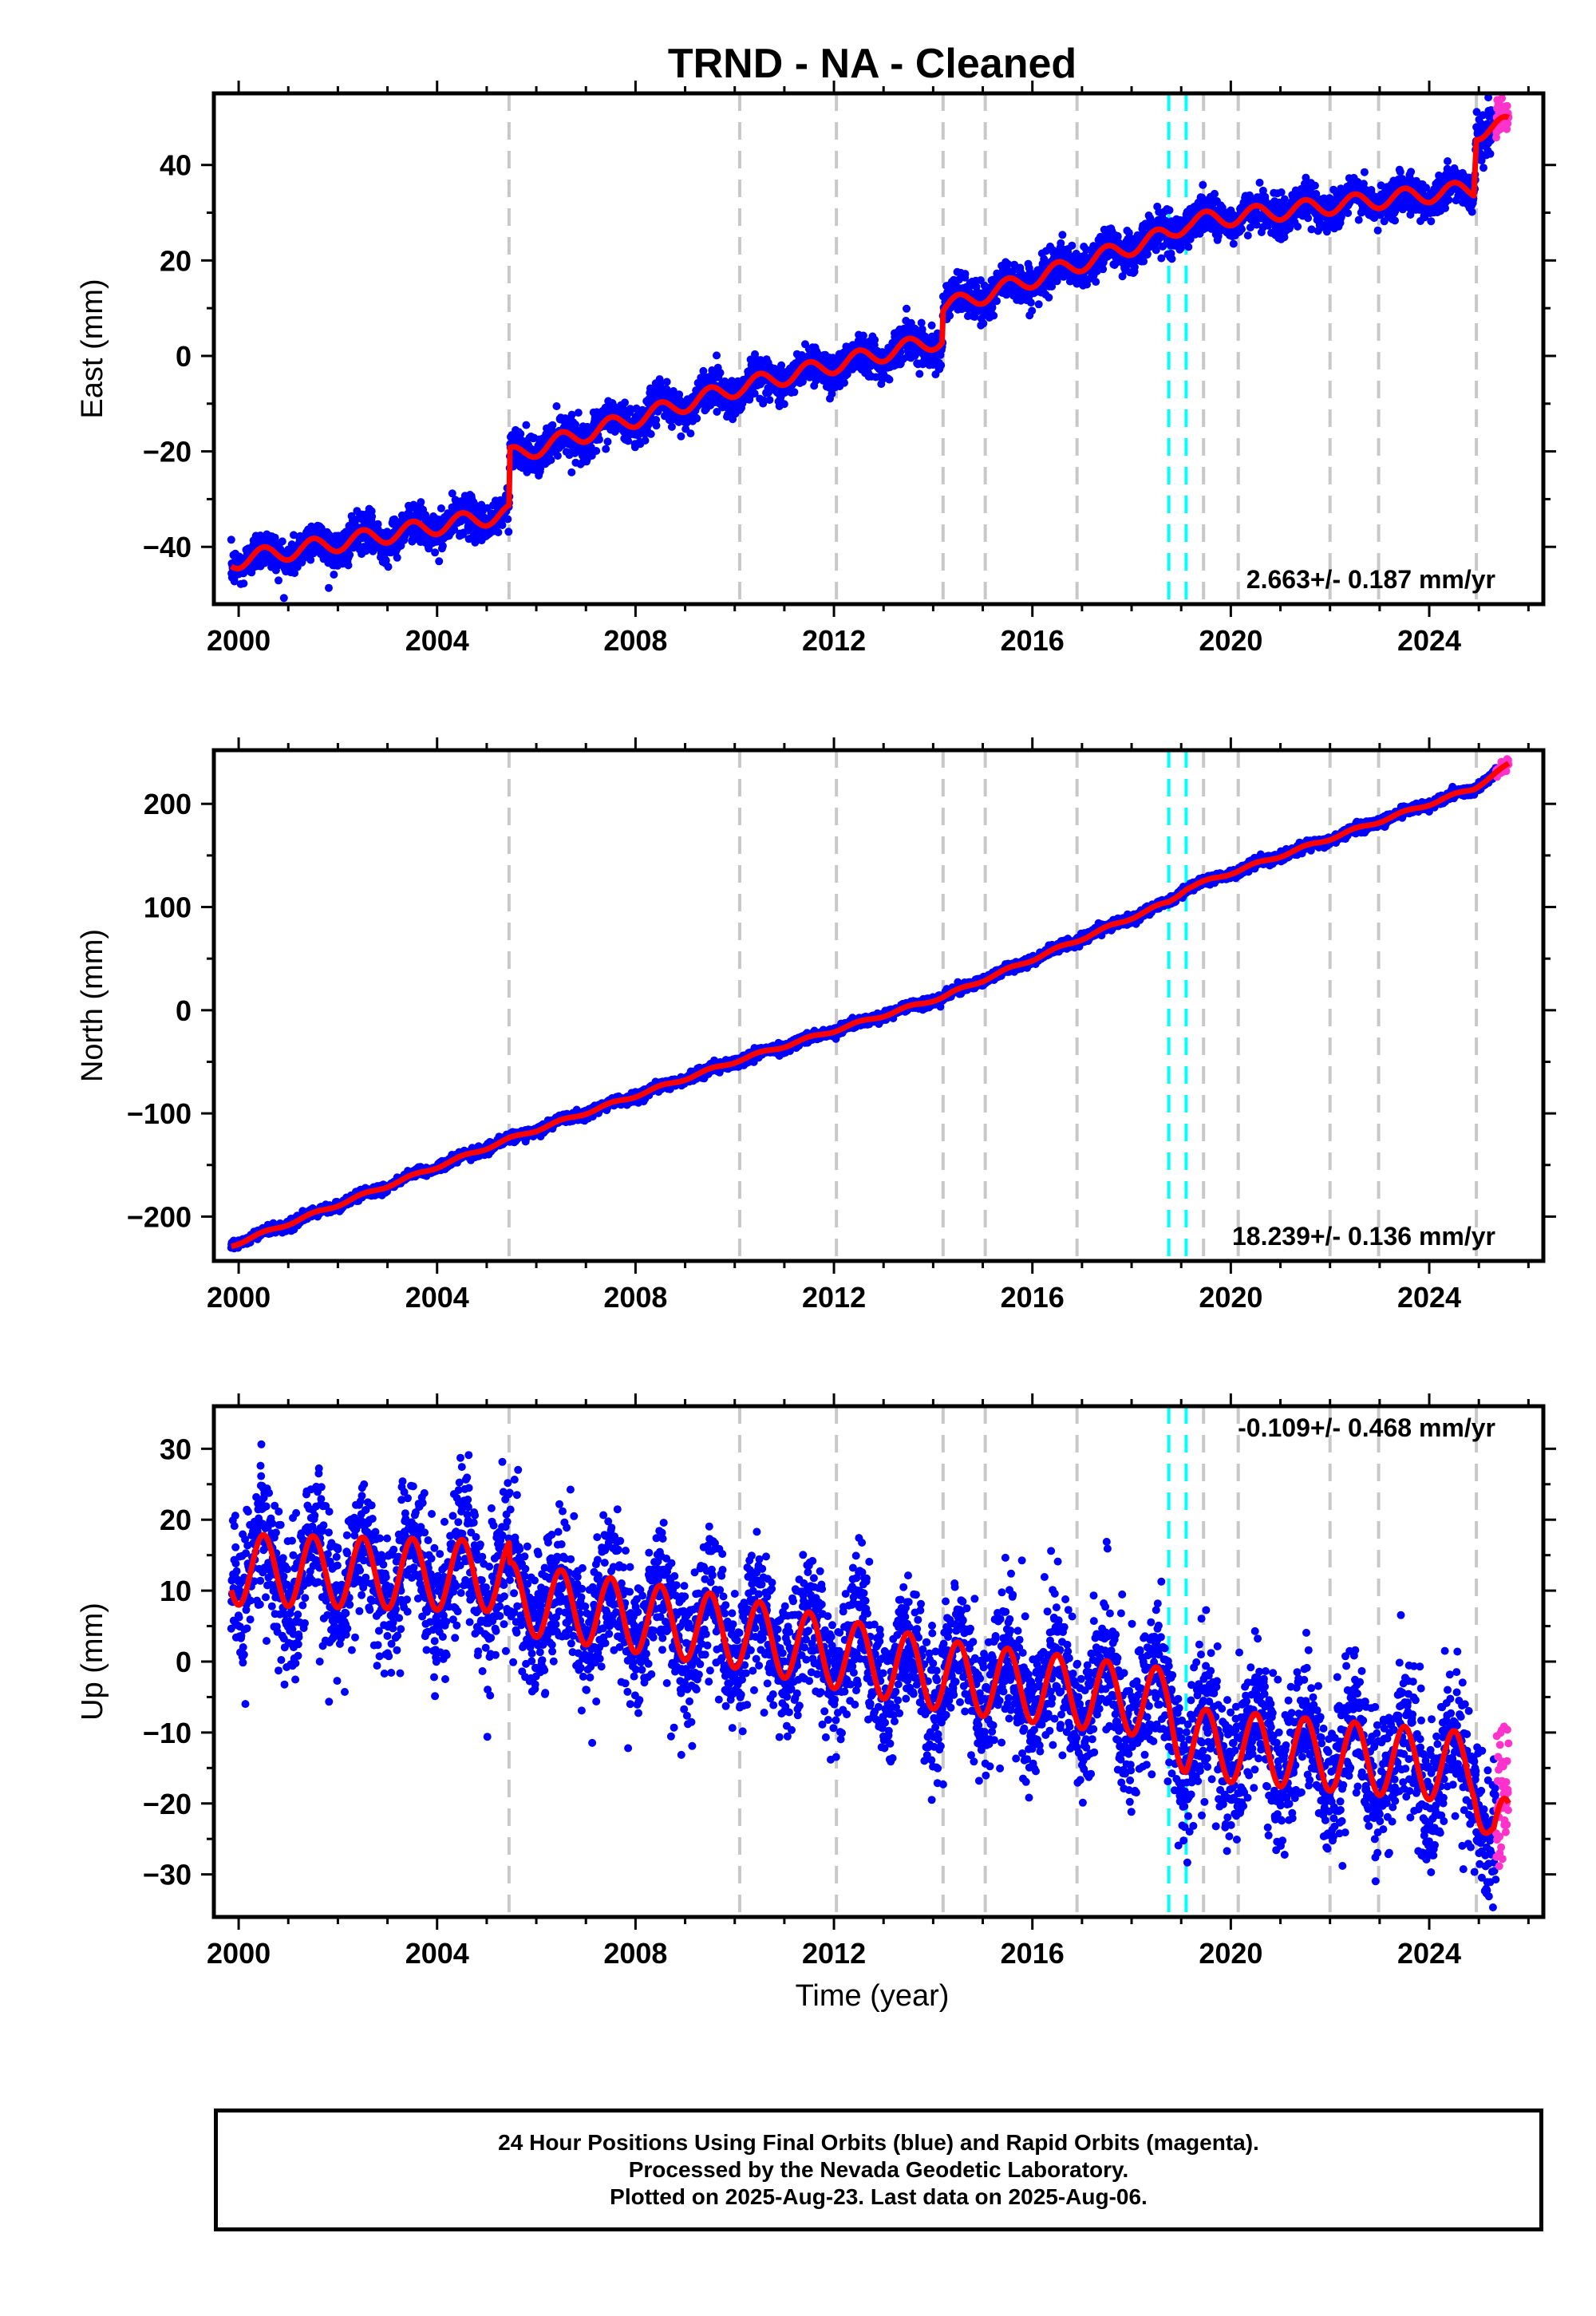  Describe the element at coordinates (239, 640) in the screenshot. I see `x-tick-label: 2000` at that location.